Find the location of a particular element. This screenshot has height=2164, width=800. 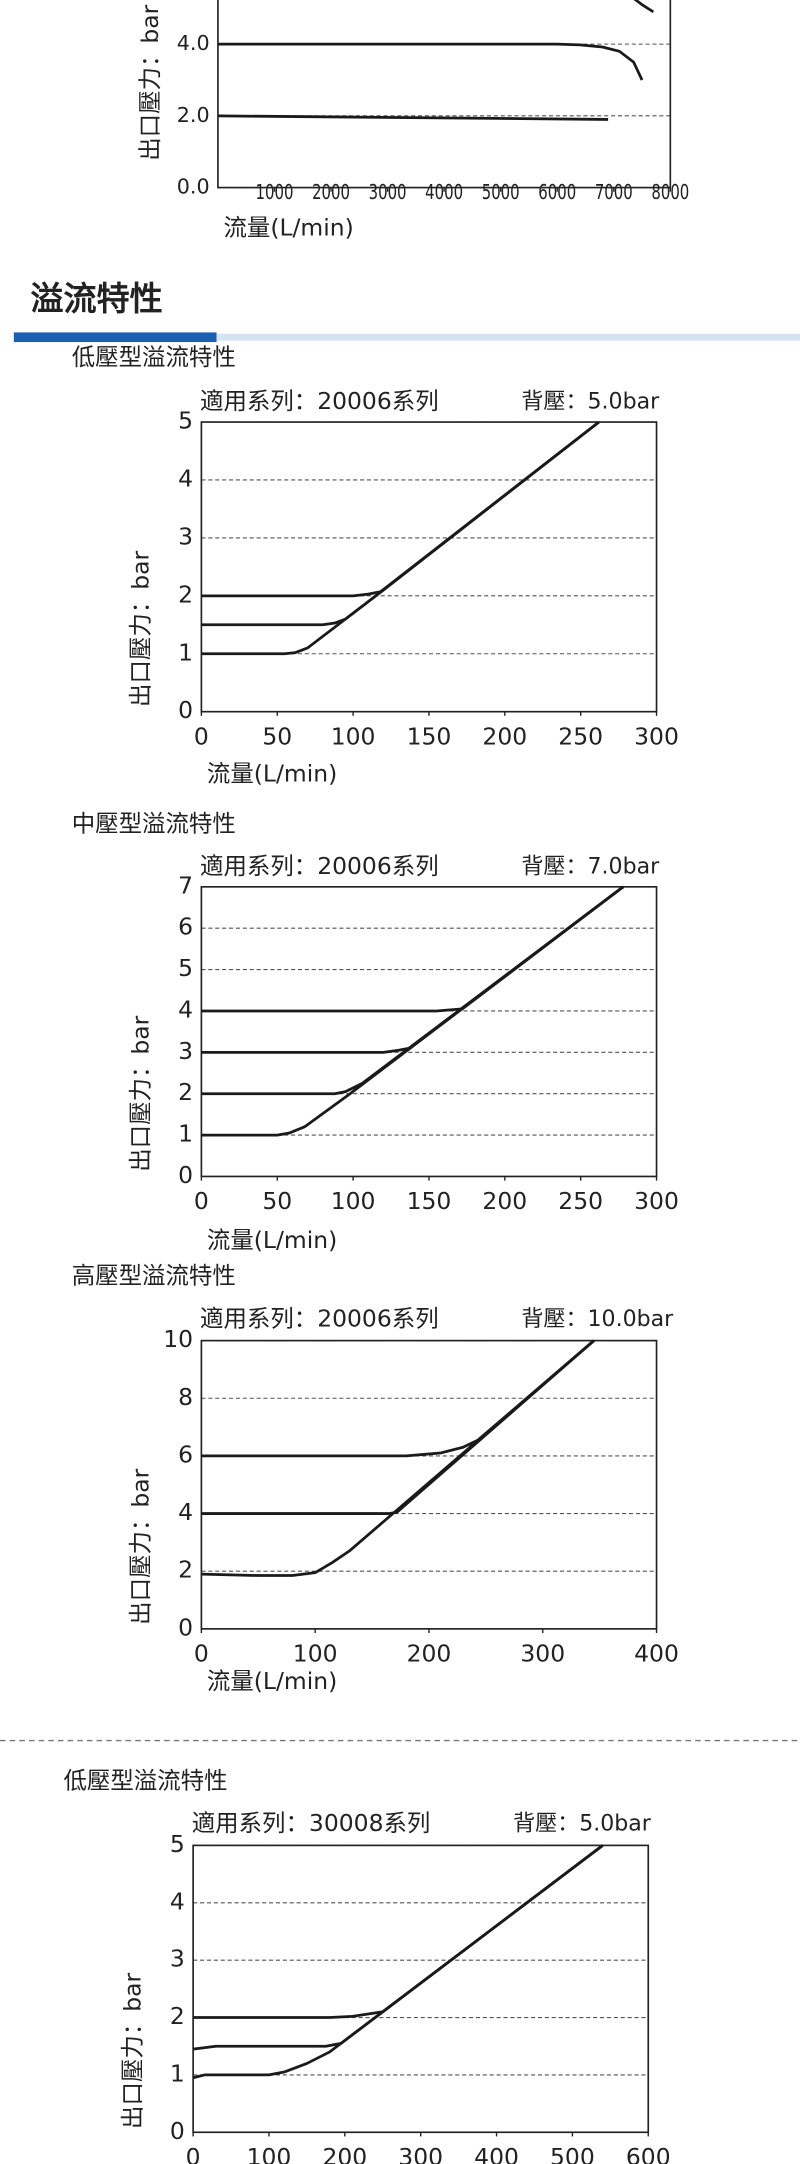

x-tick-label: 1000 is located at coordinates (275, 192).